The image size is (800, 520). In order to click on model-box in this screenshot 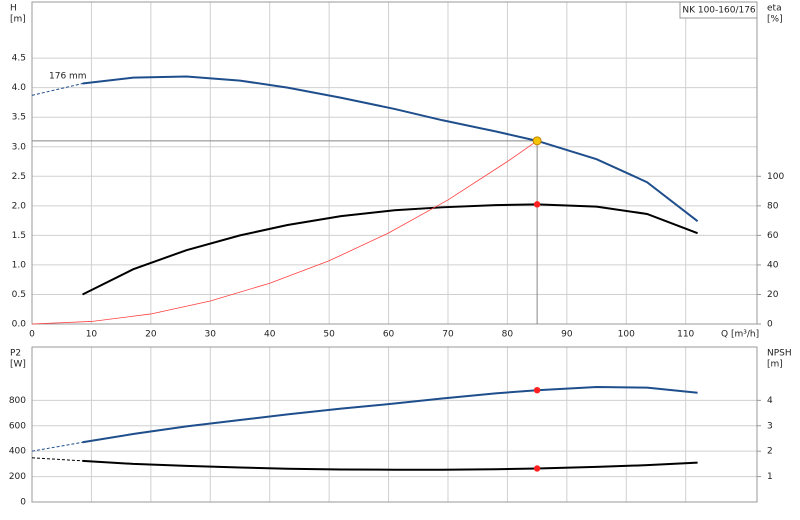, I will do `click(718, 10)`.